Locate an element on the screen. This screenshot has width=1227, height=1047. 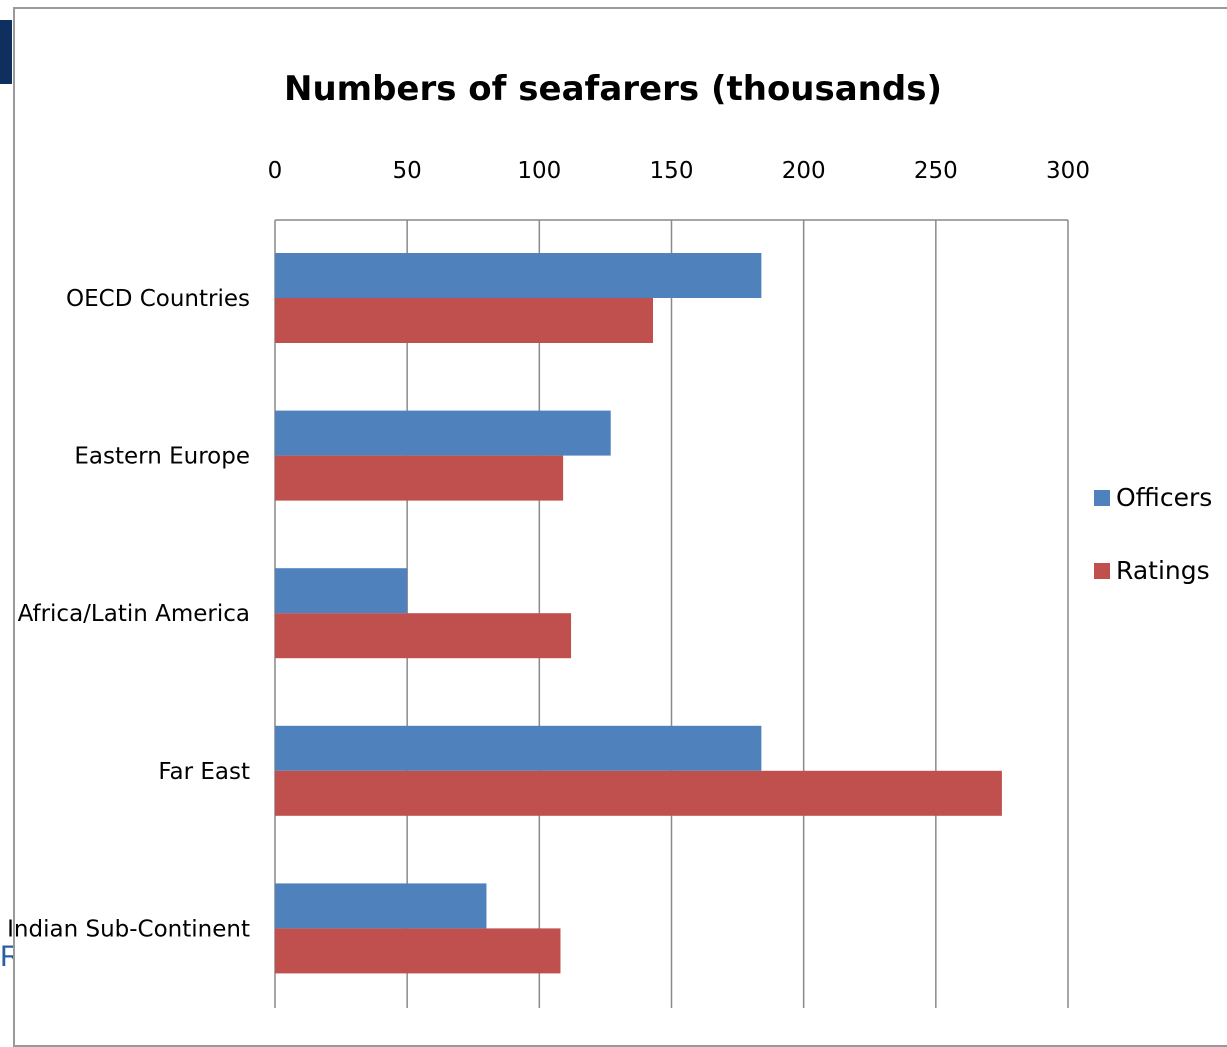
slide-accent-bar is located at coordinates (6, 52).